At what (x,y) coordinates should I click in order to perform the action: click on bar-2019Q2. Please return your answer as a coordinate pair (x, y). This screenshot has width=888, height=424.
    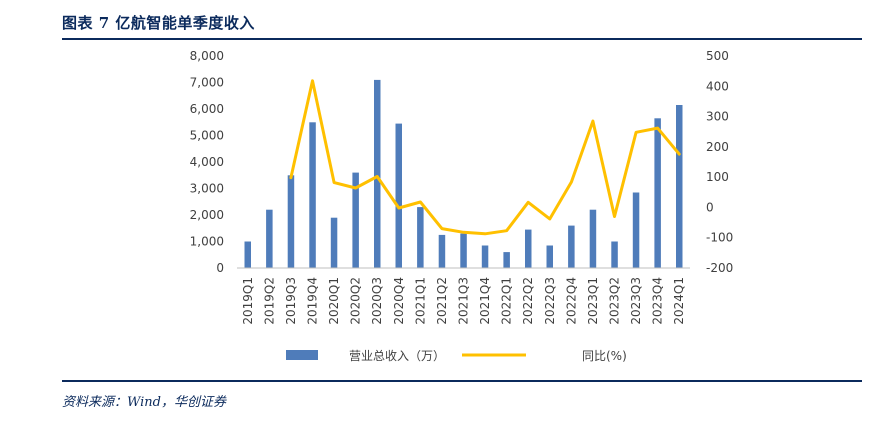
    Looking at the image, I should click on (269, 238).